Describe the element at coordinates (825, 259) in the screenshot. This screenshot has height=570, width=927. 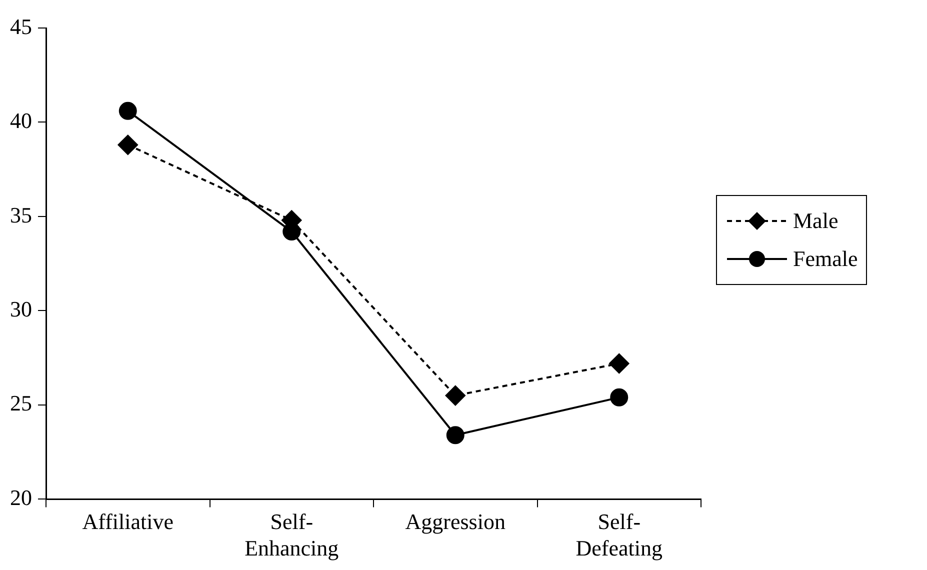
I see `legend-label: Female` at that location.